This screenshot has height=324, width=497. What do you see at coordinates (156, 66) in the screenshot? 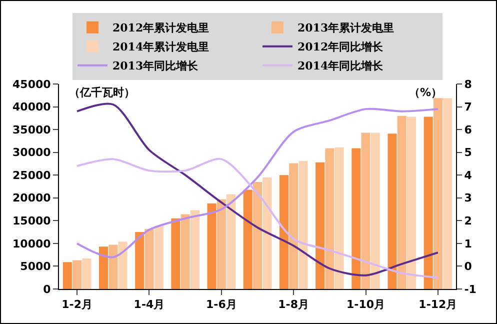
I see `legend-label: 2013年同比增长` at bounding box center [156, 66].